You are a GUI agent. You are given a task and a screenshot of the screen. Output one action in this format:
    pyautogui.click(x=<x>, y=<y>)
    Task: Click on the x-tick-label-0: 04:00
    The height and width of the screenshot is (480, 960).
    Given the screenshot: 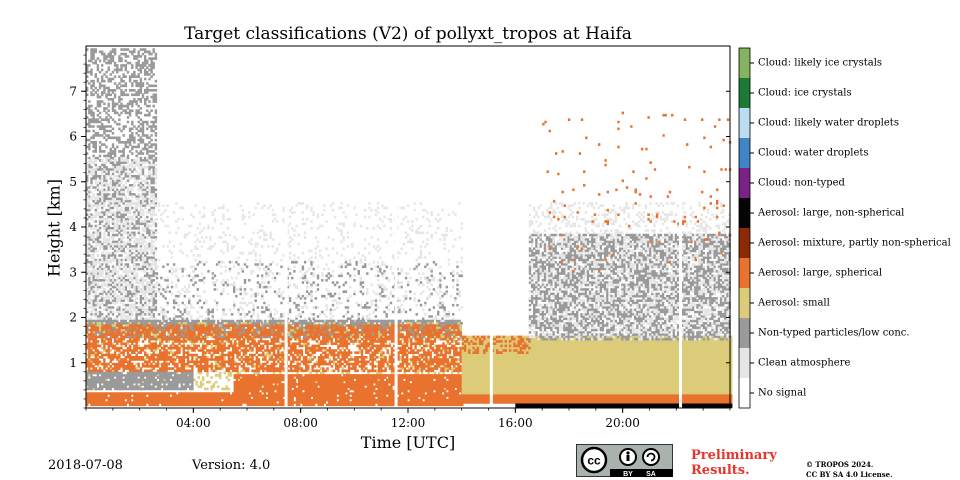 What is the action you would take?
    pyautogui.click(x=193, y=423)
    